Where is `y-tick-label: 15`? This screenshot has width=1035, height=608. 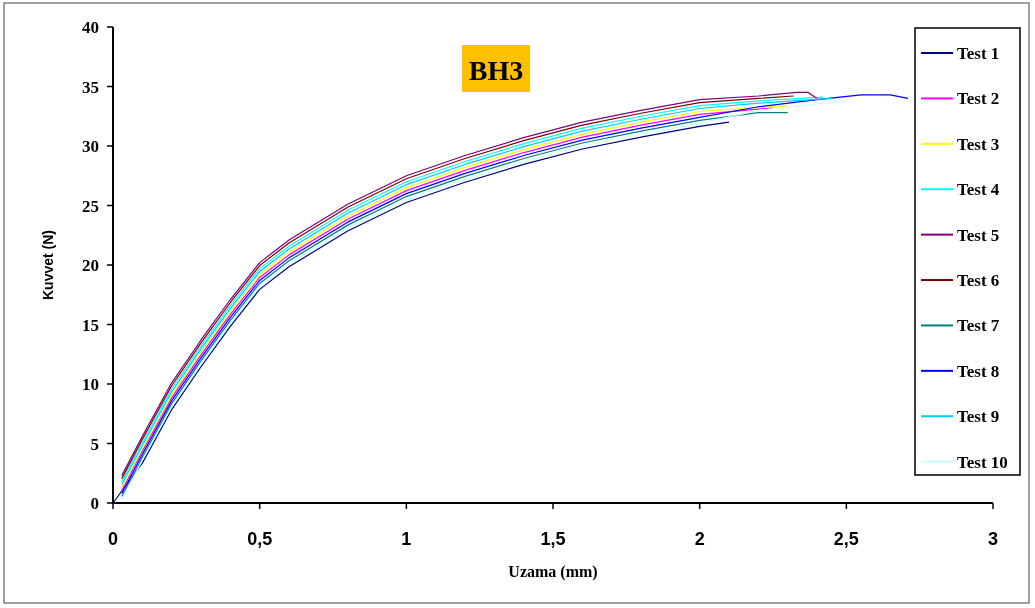 y-tick-label: 15 is located at coordinates (90, 325).